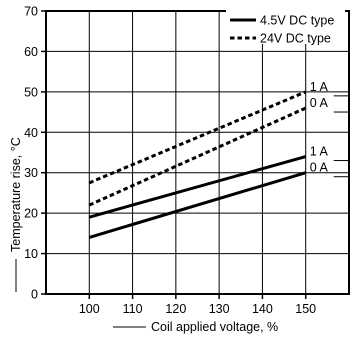 The height and width of the screenshot is (346, 351). Describe the element at coordinates (262, 309) in the screenshot. I see `x-tick-label: 140` at that location.